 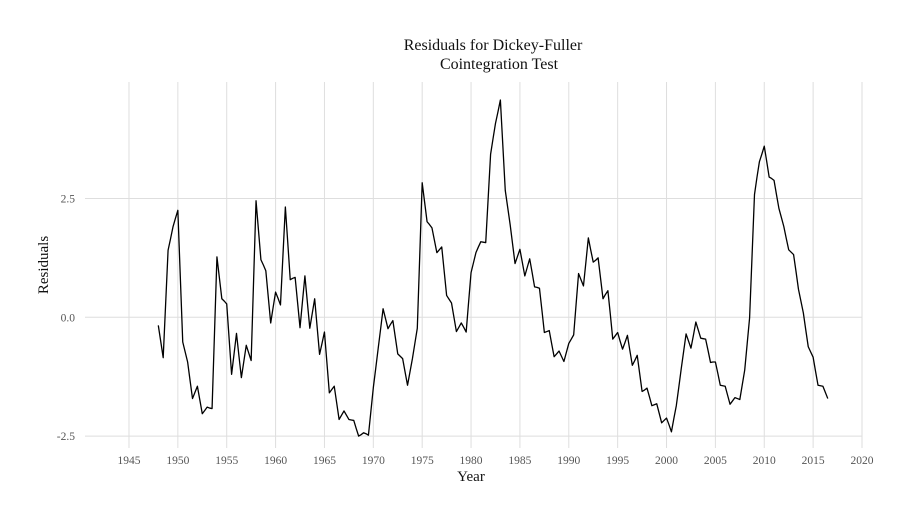 I want to click on x-tick-label-1990: 1990, so click(x=568, y=461).